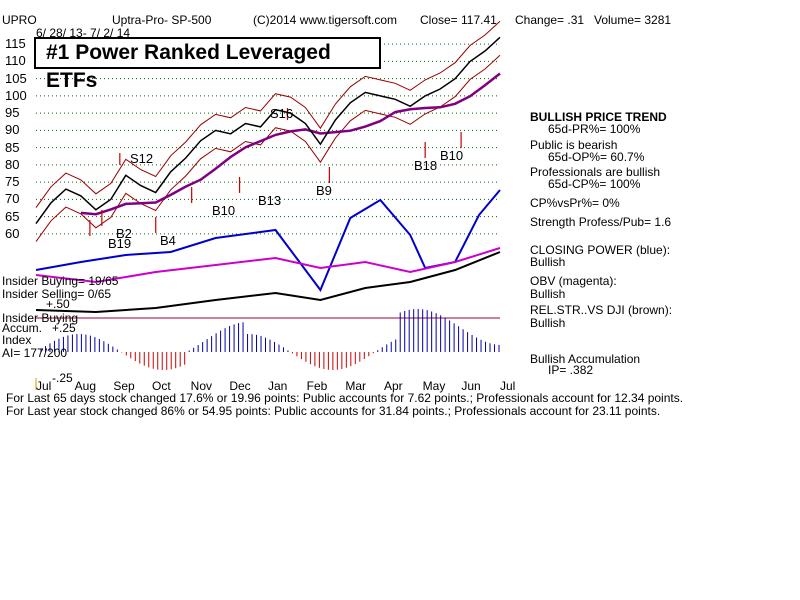 The width and height of the screenshot is (800, 600). What do you see at coordinates (22, 328) in the screenshot?
I see `accum-label: Accum.` at bounding box center [22, 328].